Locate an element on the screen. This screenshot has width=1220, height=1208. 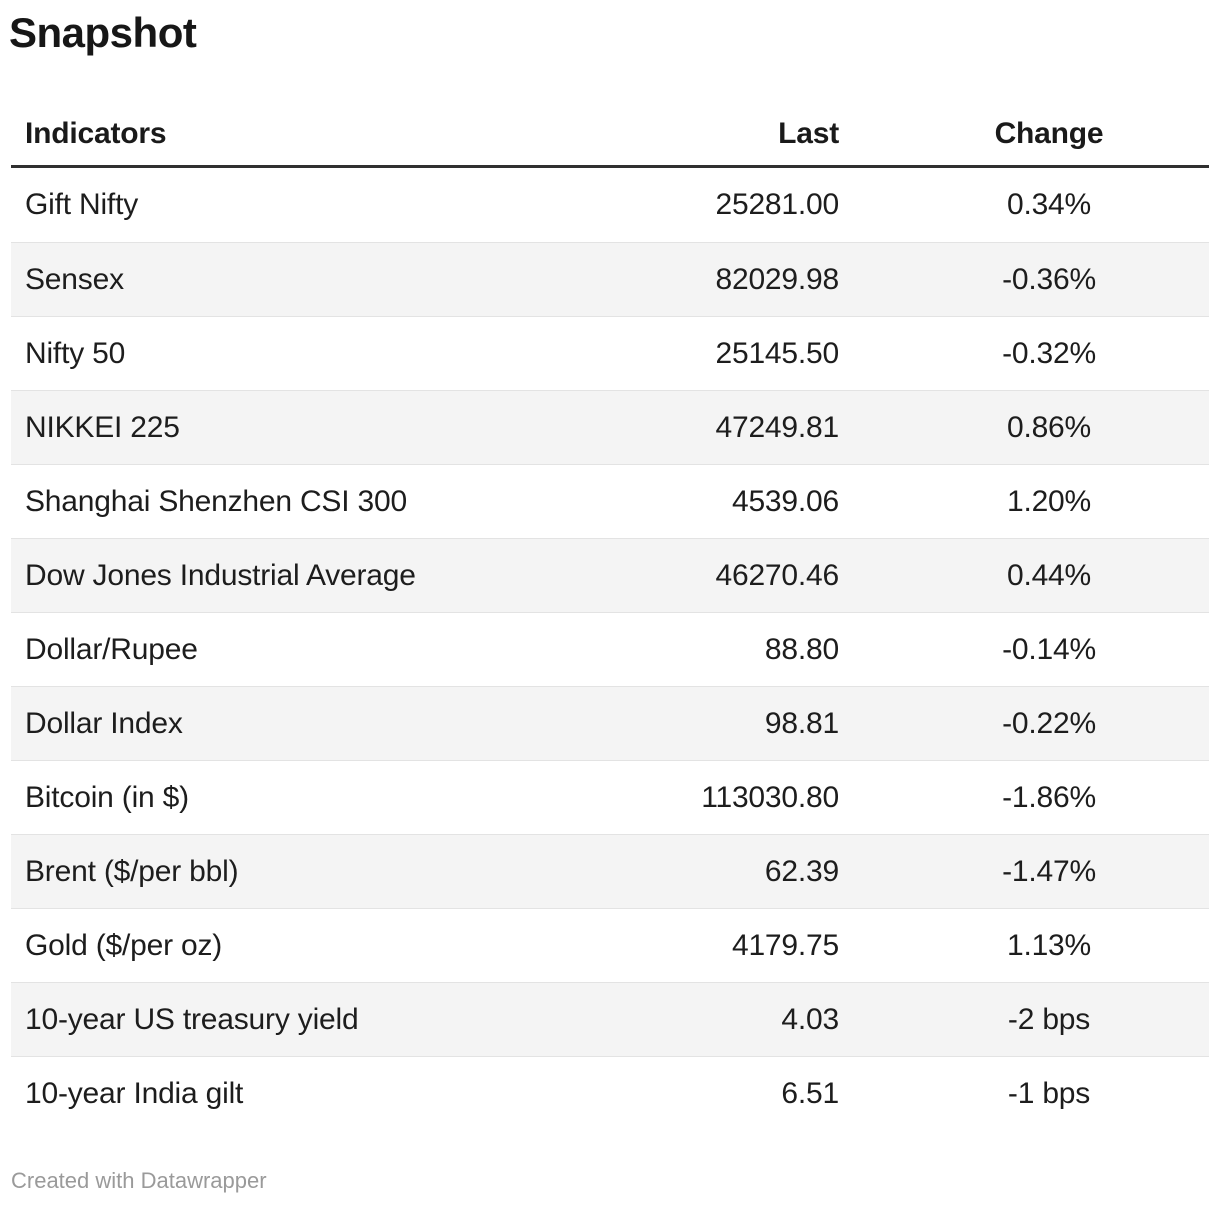
change-value: 1.13% is located at coordinates (1049, 945).